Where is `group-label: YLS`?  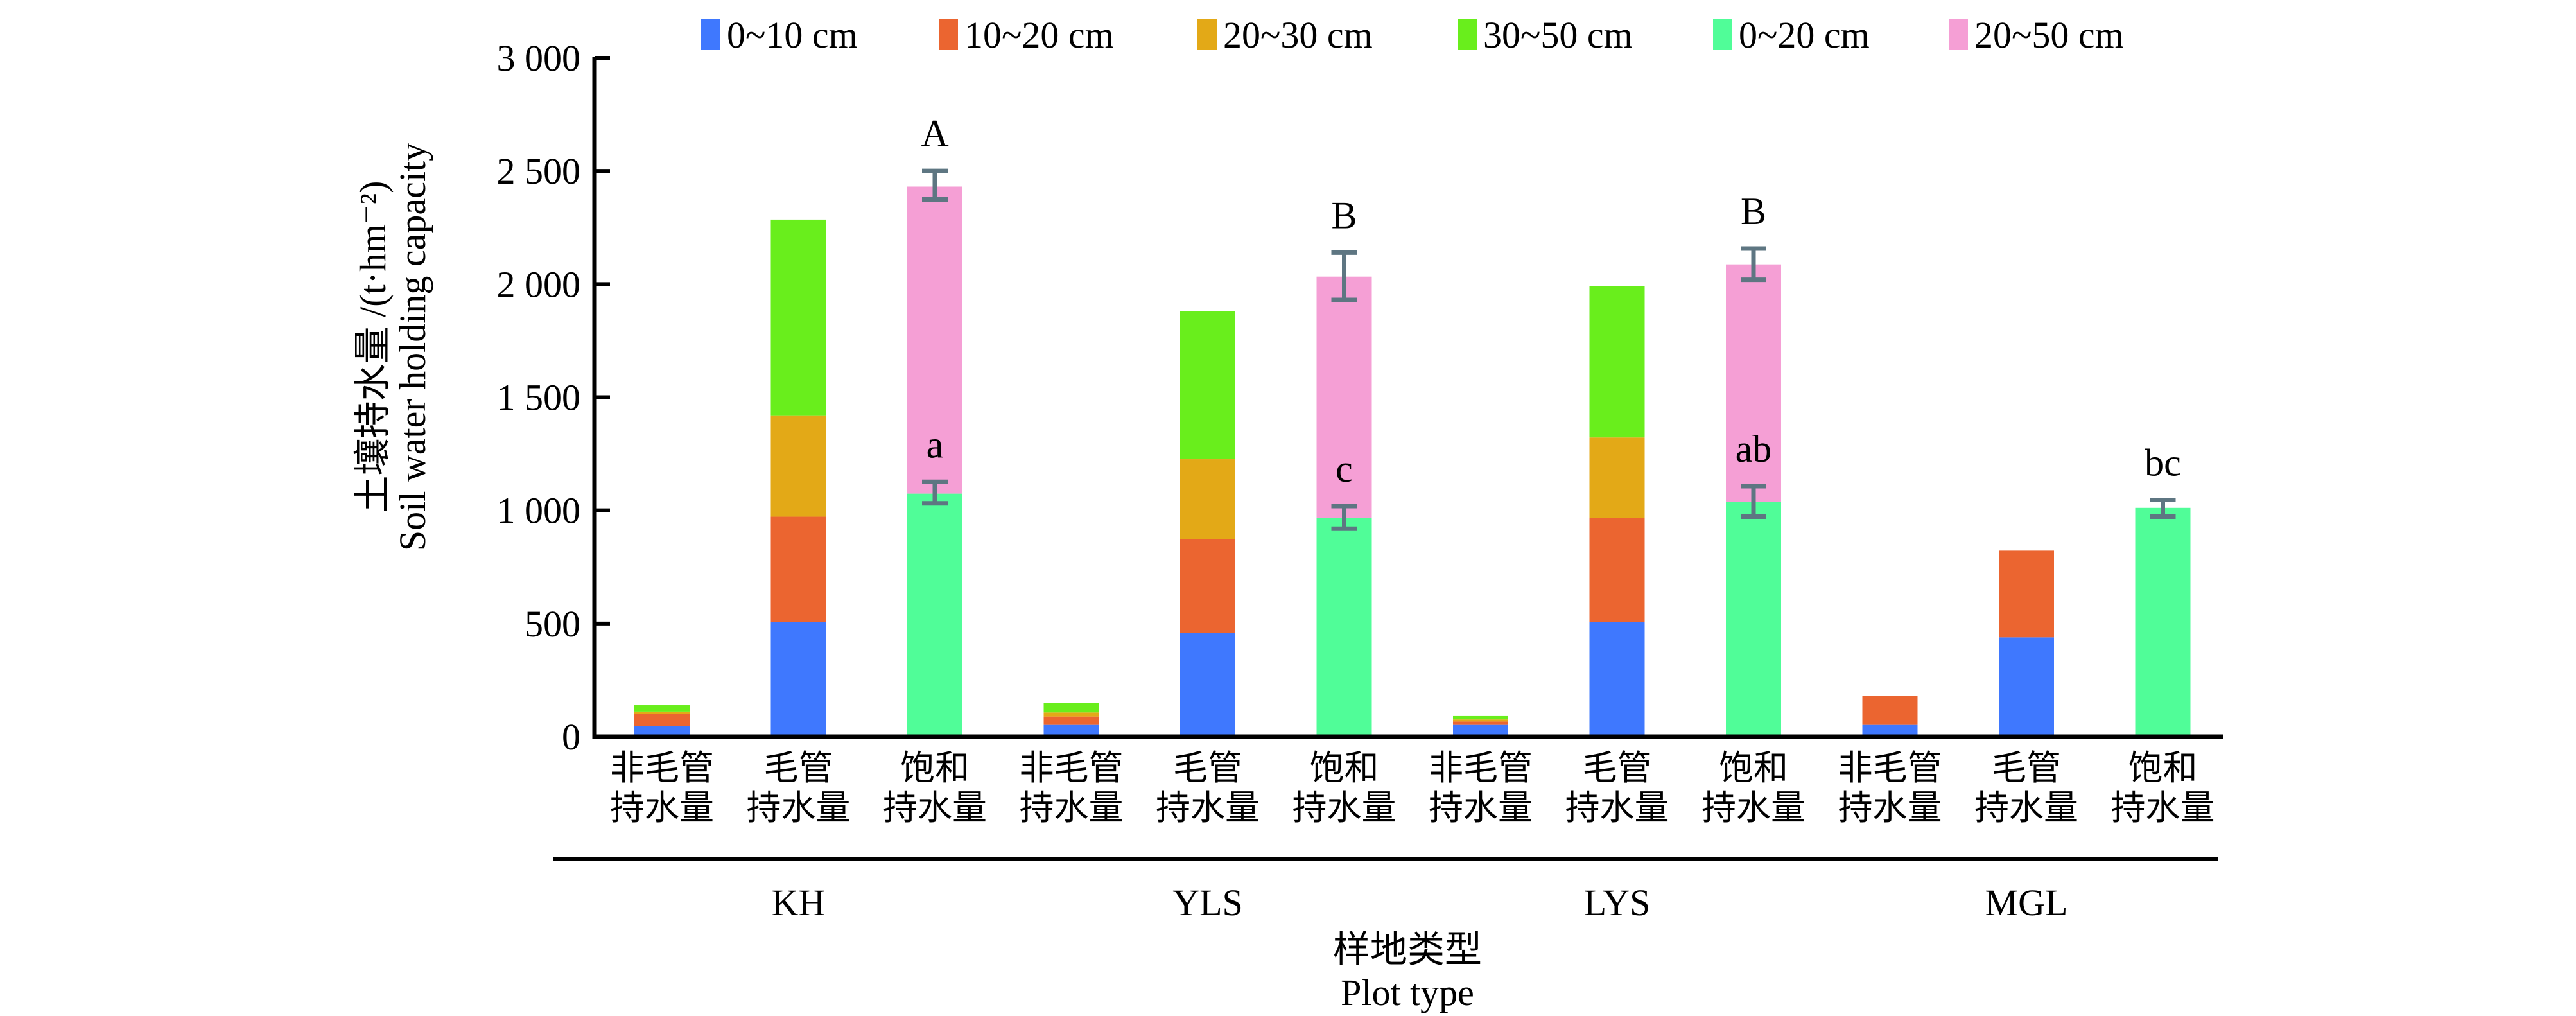 group-label: YLS is located at coordinates (1207, 903).